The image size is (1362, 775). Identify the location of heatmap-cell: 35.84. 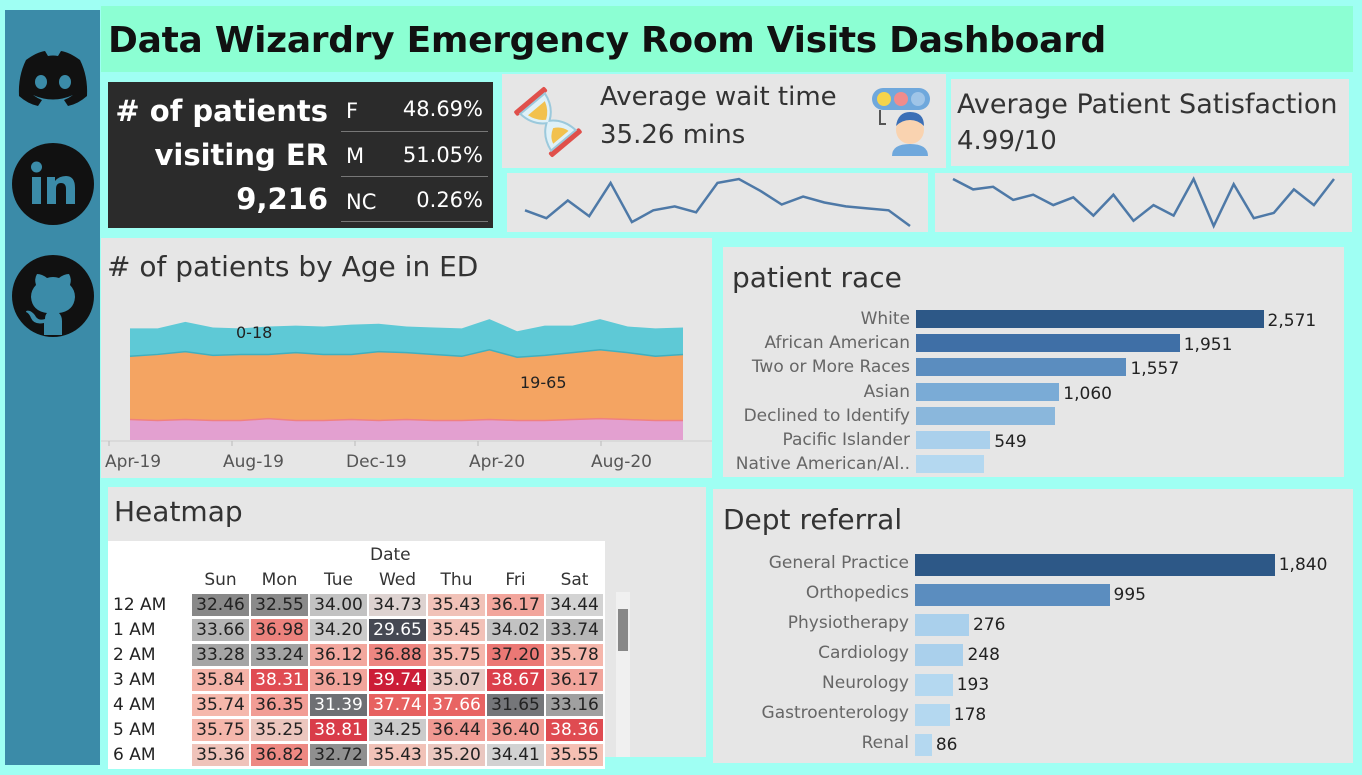
(220, 680).